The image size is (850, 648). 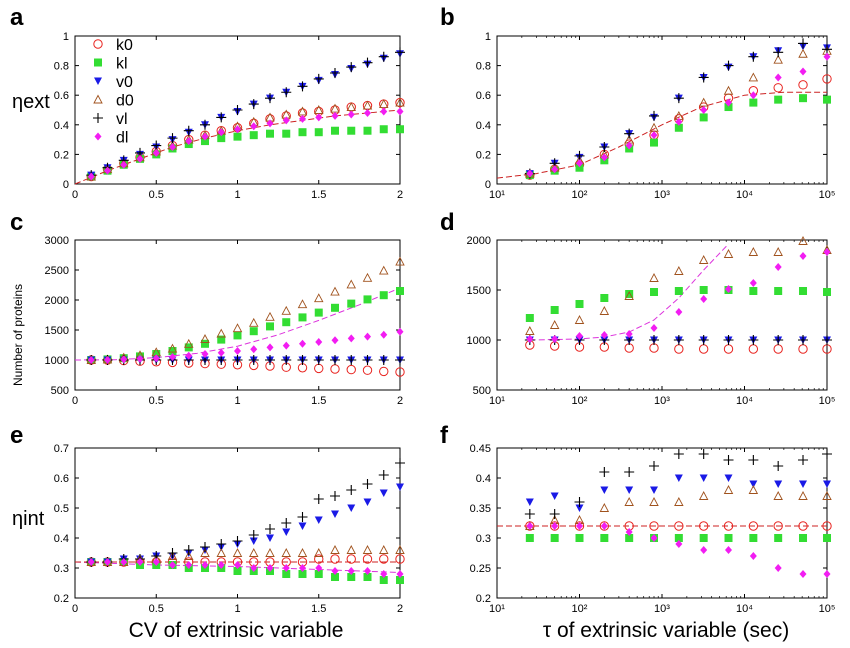 I want to click on x-tick-label: 2, so click(x=400, y=401).